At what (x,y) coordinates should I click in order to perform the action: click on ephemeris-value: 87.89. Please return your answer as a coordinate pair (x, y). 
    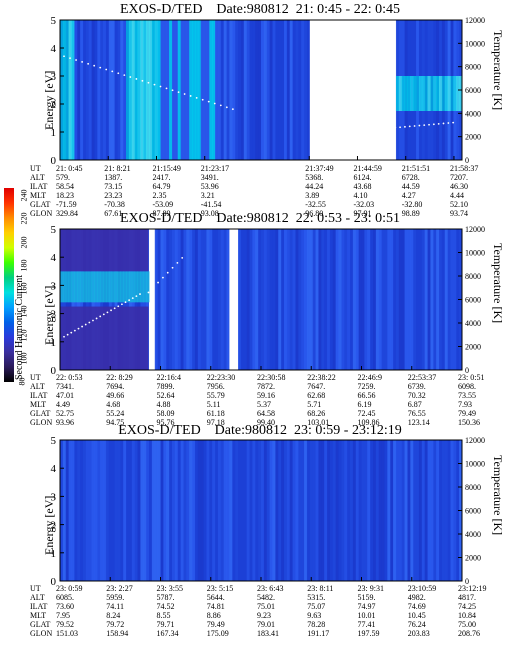
    Looking at the image, I should click on (161, 213).